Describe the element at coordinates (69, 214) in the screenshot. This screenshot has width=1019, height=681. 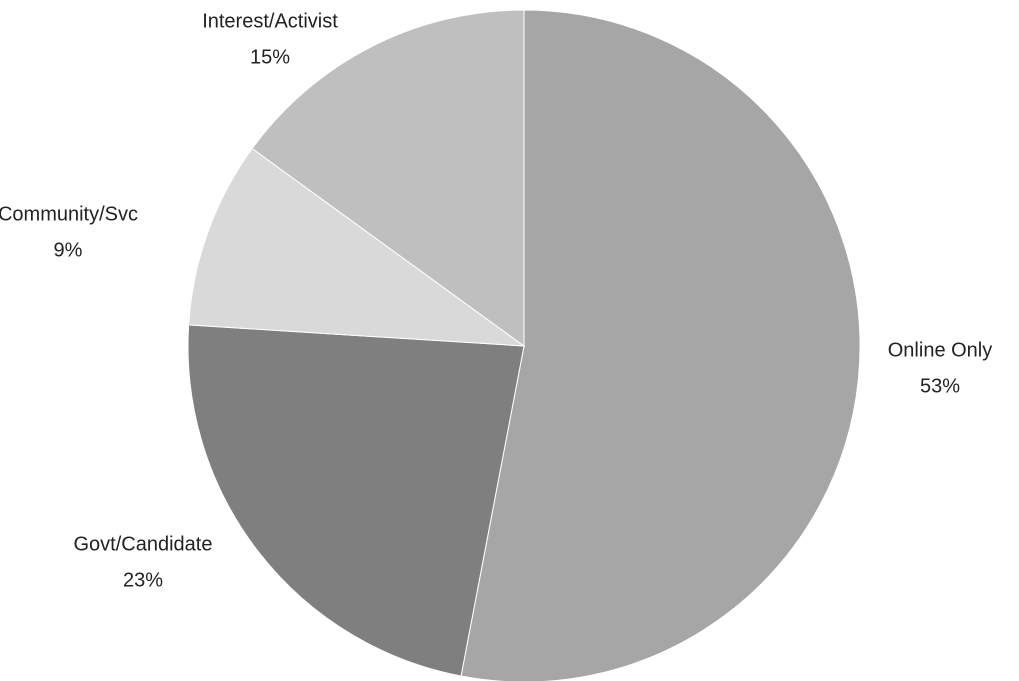
I see `slice-label: Community/Svc` at that location.